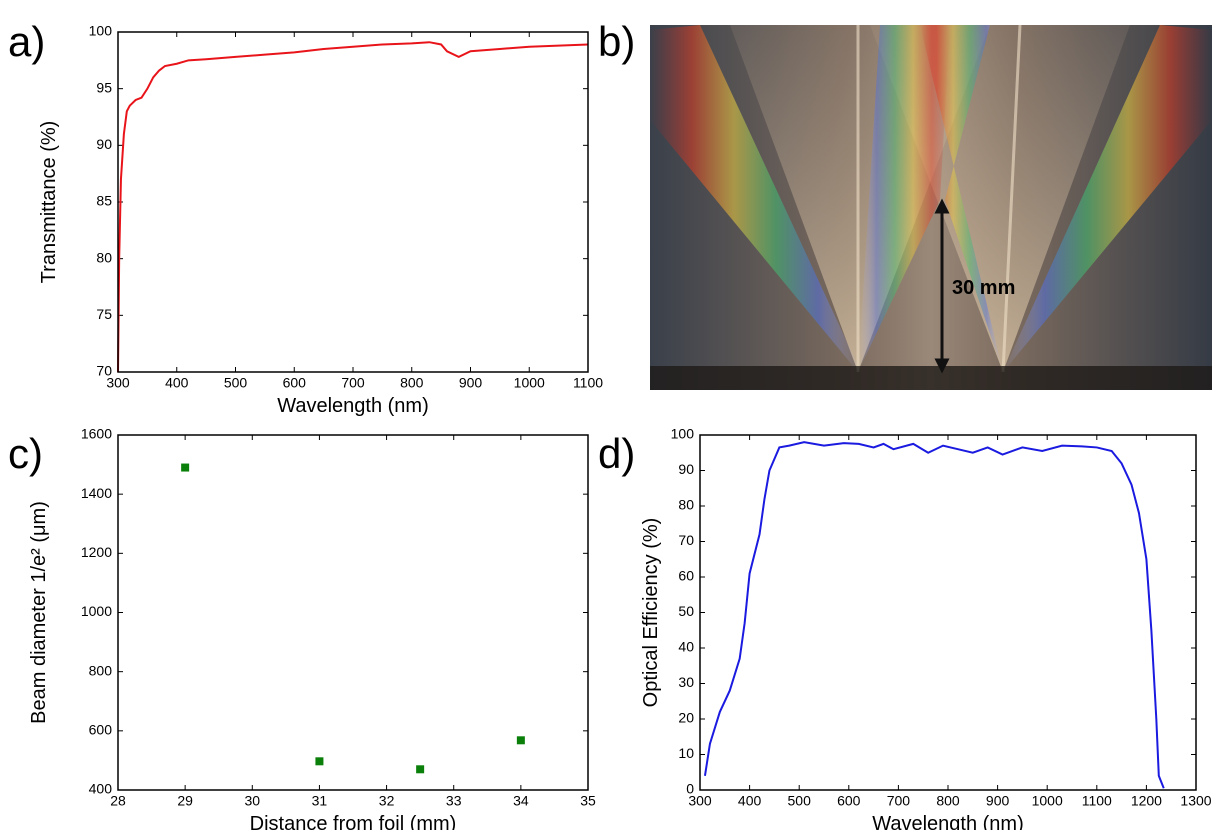 This screenshot has height=835, width=1218. What do you see at coordinates (651, 613) in the screenshot?
I see `y-axis-label: Optical Efficiency (%)` at bounding box center [651, 613].